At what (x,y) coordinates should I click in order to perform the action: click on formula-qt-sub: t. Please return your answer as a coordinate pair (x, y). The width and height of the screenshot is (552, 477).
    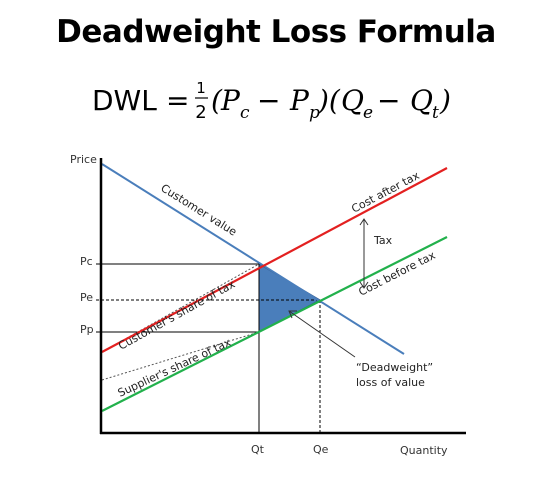
    Looking at the image, I should click on (435, 113).